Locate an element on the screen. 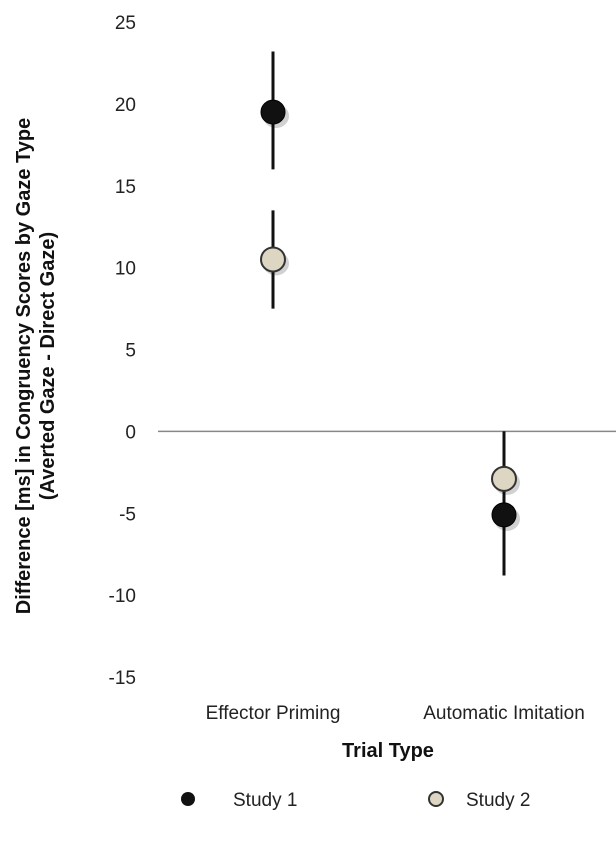 Image resolution: width=616 pixels, height=841 pixels. legend: Study 1 Study 2 is located at coordinates (355, 800).